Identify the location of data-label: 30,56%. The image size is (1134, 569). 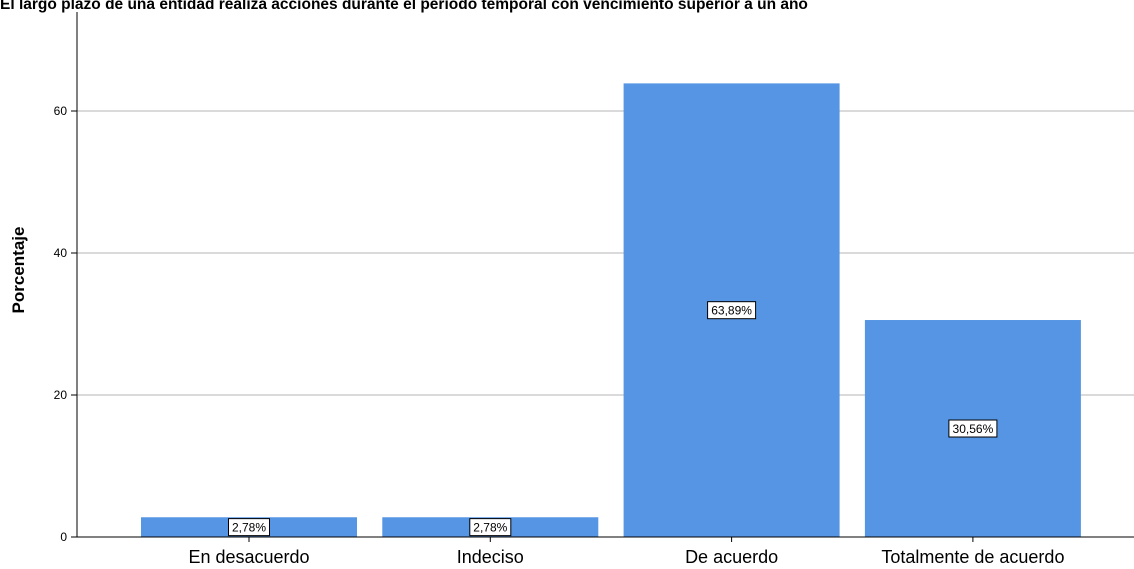
(973, 429).